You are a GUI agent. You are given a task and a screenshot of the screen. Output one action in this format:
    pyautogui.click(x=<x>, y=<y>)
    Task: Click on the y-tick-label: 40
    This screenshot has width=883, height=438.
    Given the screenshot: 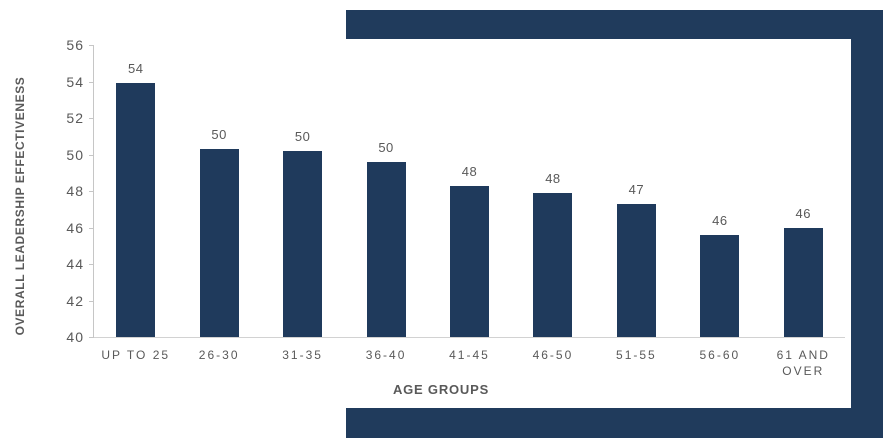 What is the action you would take?
    pyautogui.click(x=75, y=337)
    